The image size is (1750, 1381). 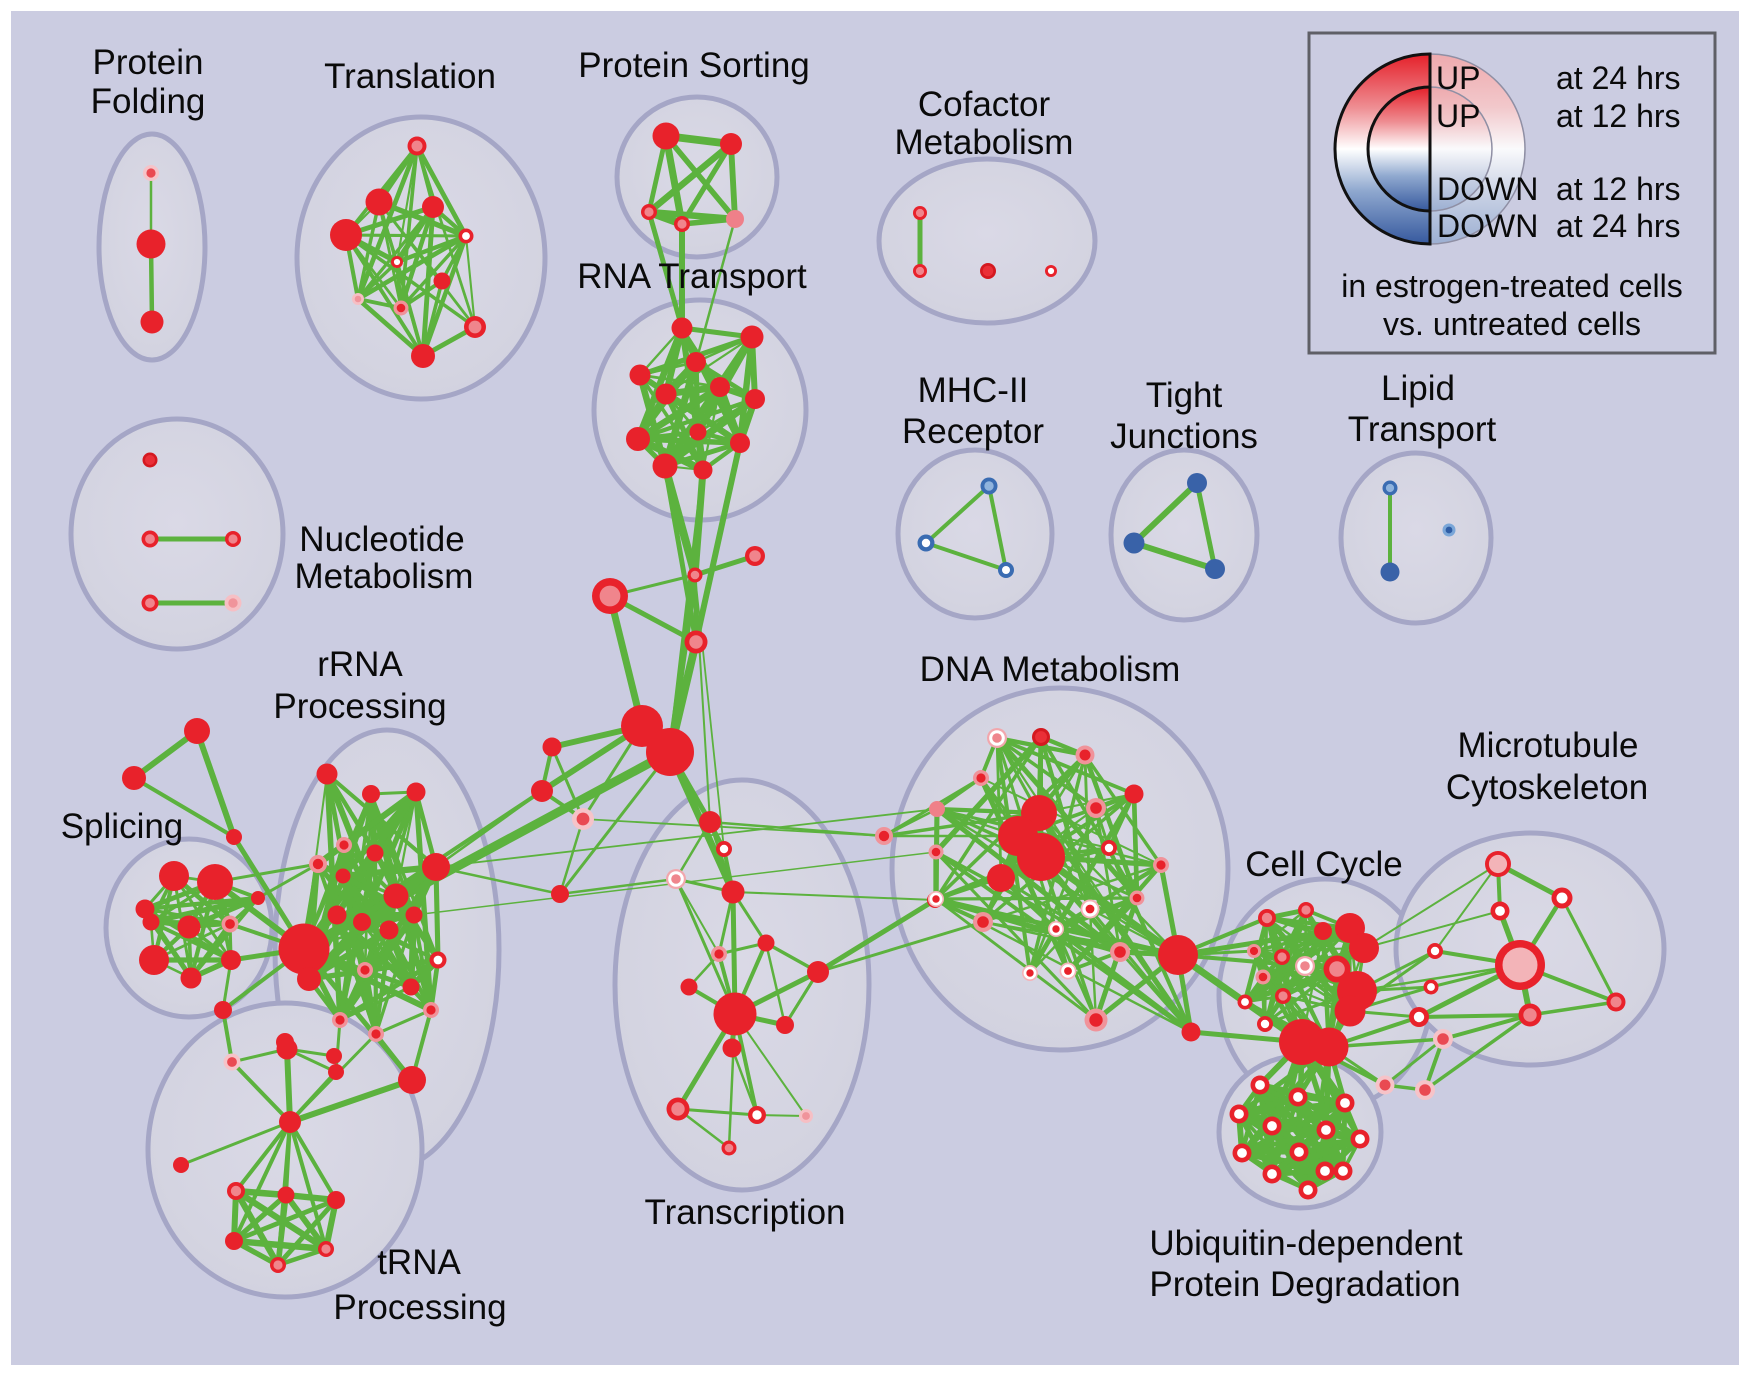 What do you see at coordinates (745, 1212) in the screenshot?
I see `svg-text: Transcription` at bounding box center [745, 1212].